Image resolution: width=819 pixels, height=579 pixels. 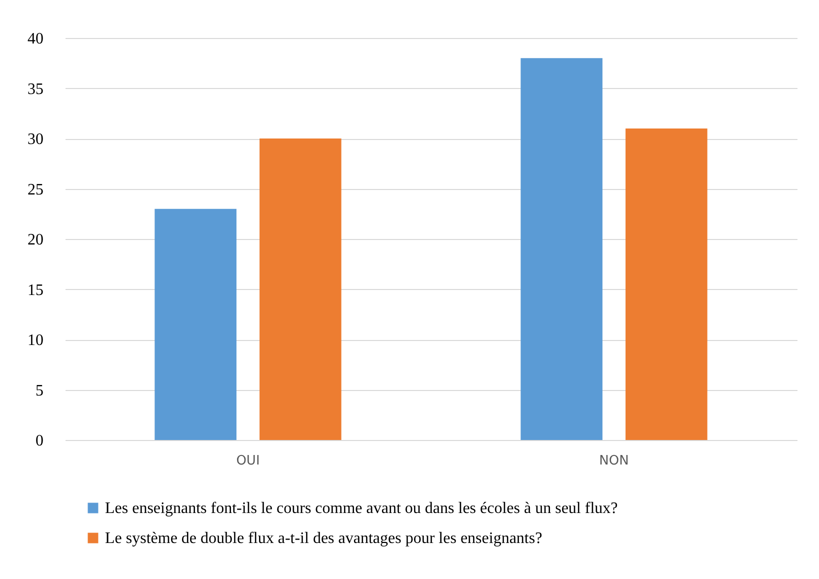 I want to click on legend-label: Le système de double flux a-t-il des avantages pour les enseignants?, so click(x=323, y=538).